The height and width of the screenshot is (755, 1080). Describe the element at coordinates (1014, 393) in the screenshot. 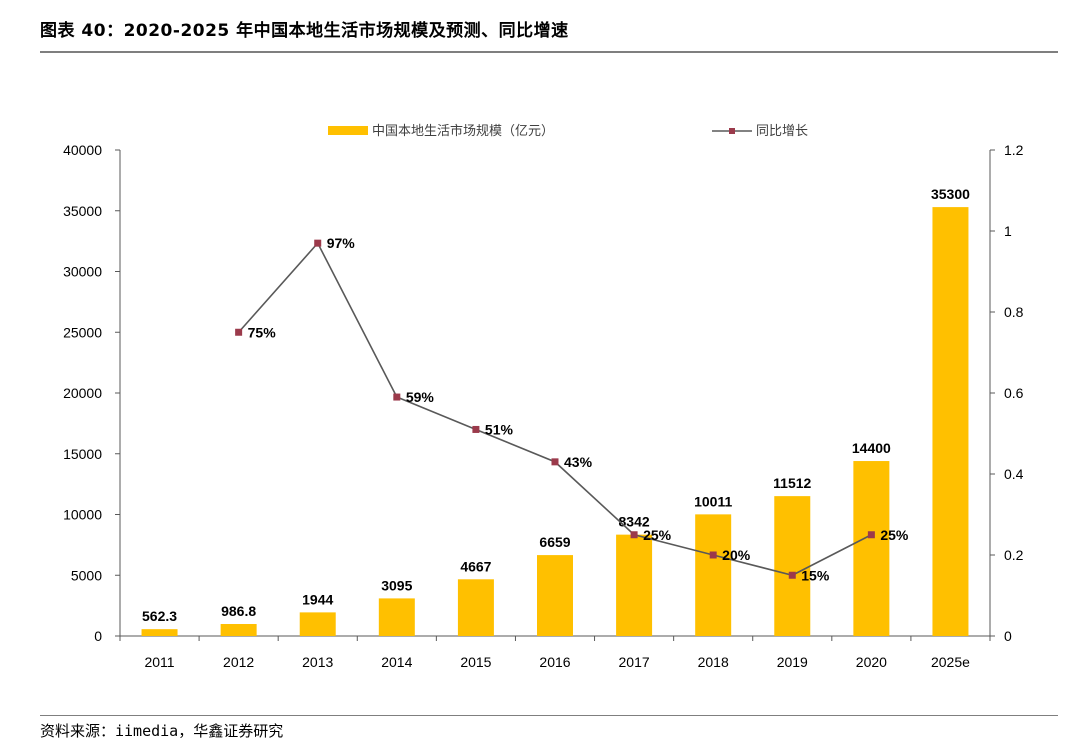

I see `right-tick-label: 0.6` at that location.